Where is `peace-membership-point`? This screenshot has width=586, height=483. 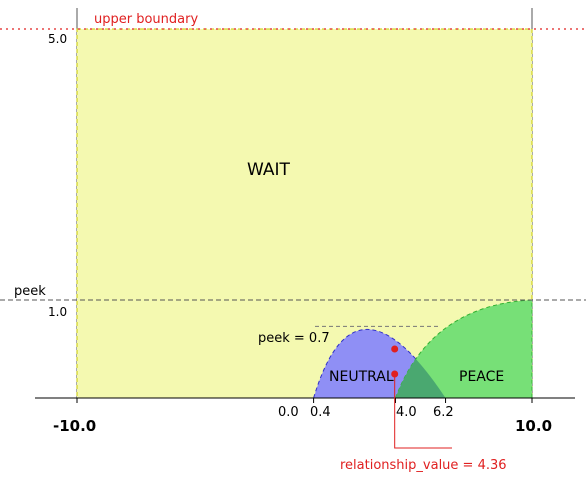
peace-membership-point is located at coordinates (395, 374).